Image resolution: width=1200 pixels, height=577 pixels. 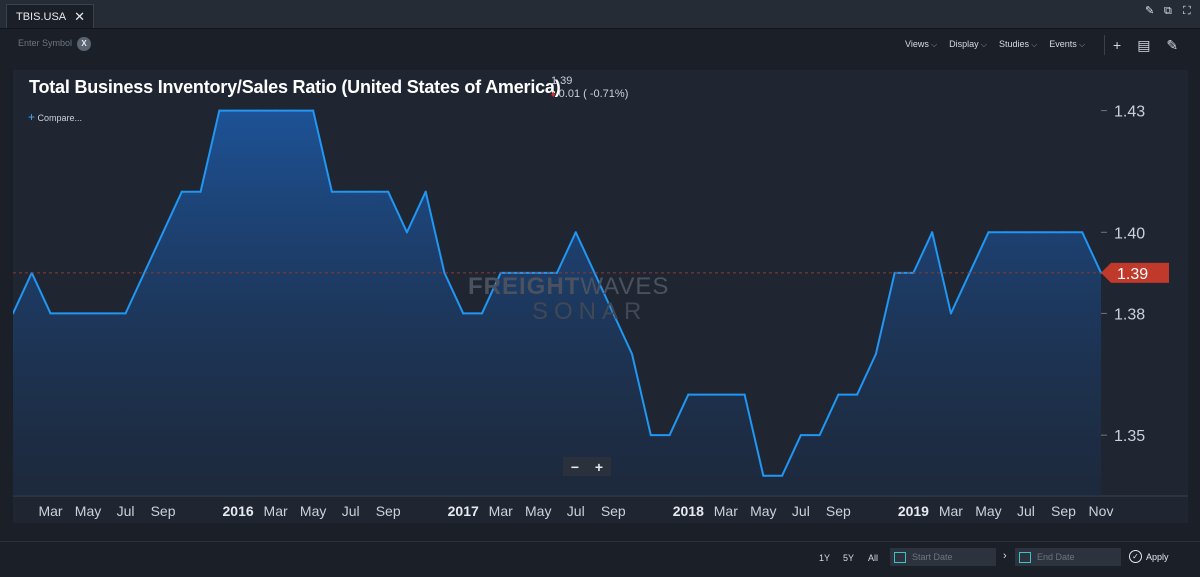 I want to click on y-tick-label: 1.43, so click(x=1129, y=112).